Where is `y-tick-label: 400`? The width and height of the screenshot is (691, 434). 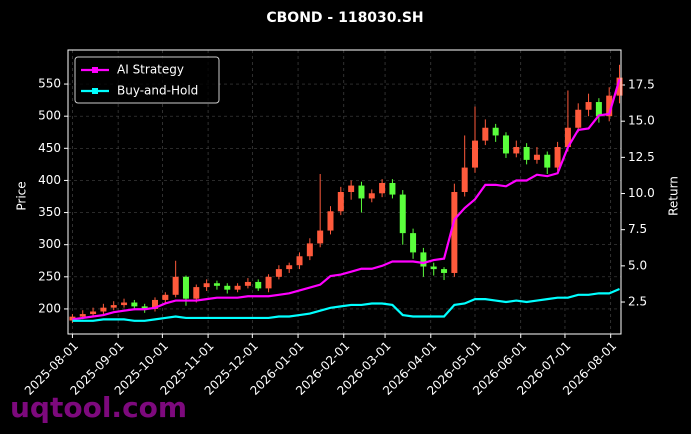
y-tick-label: 400 is located at coordinates (49, 180).